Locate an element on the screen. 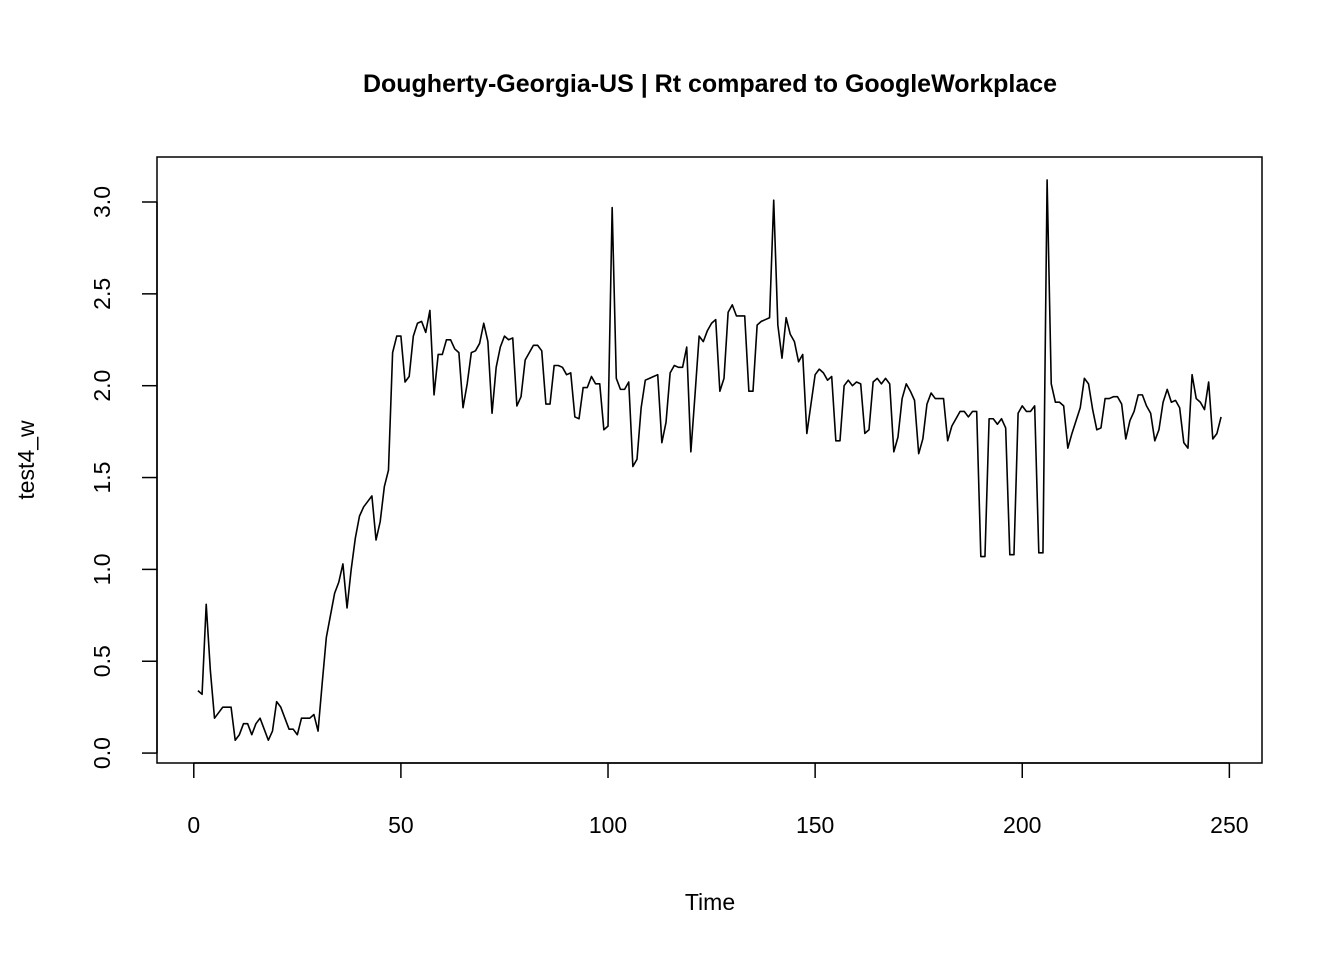 Image resolution: width=1344 pixels, height=960 pixels. x-tick-label: 100 is located at coordinates (608, 825).